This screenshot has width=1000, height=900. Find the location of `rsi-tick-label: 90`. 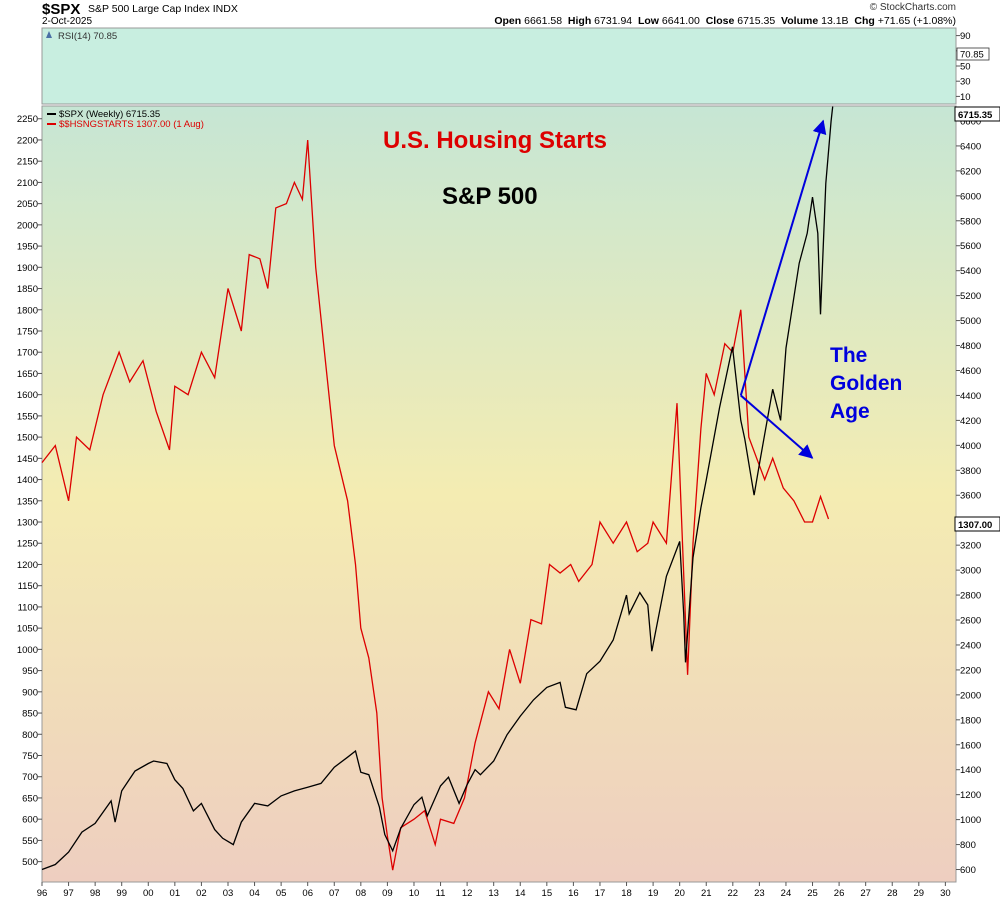

rsi-tick-label: 90 is located at coordinates (965, 36).